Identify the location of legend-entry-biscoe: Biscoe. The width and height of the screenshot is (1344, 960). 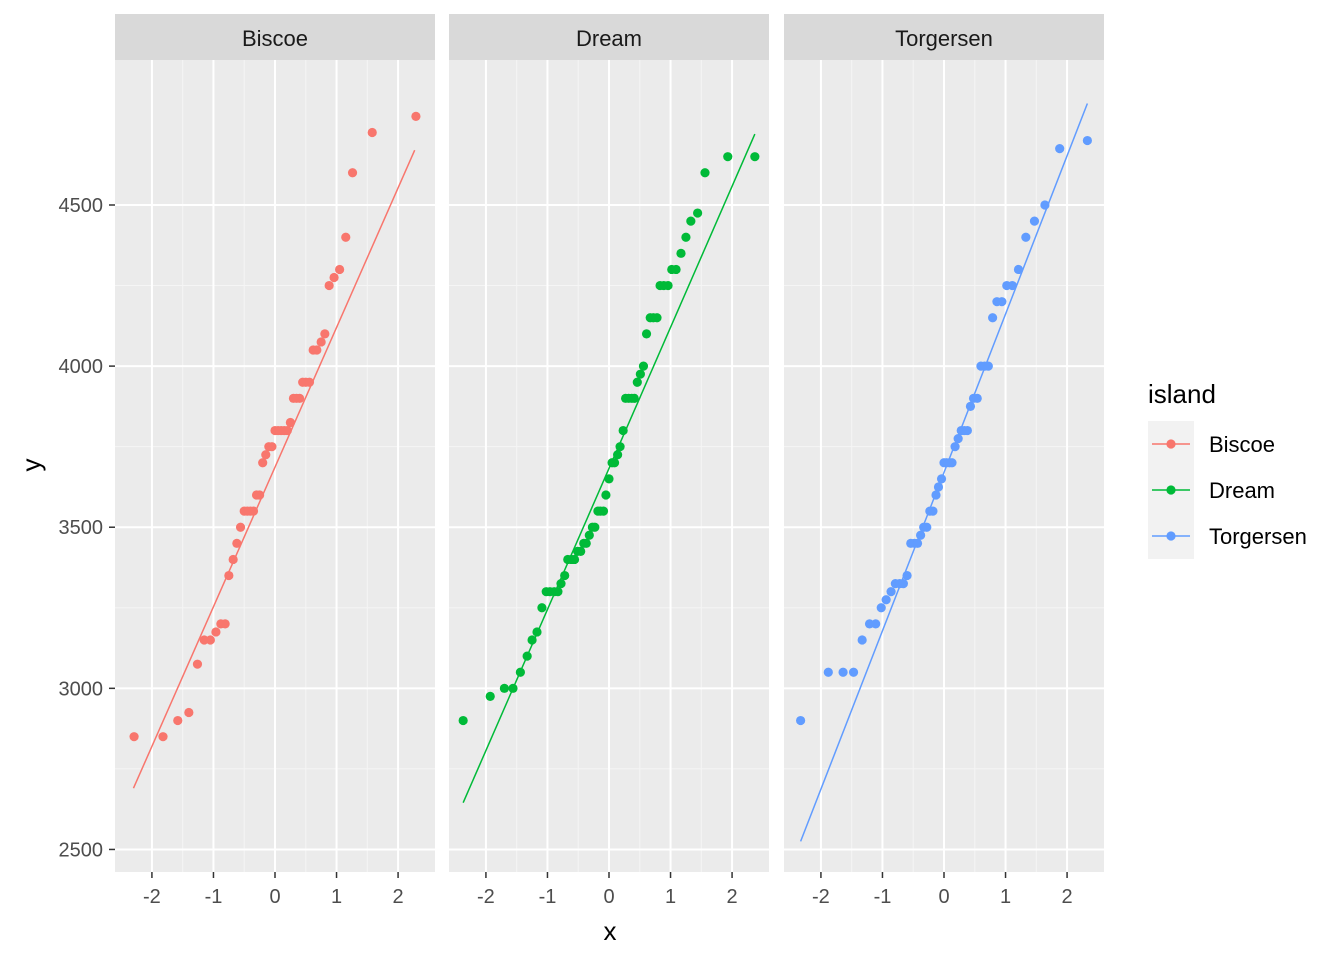
(1211, 444).